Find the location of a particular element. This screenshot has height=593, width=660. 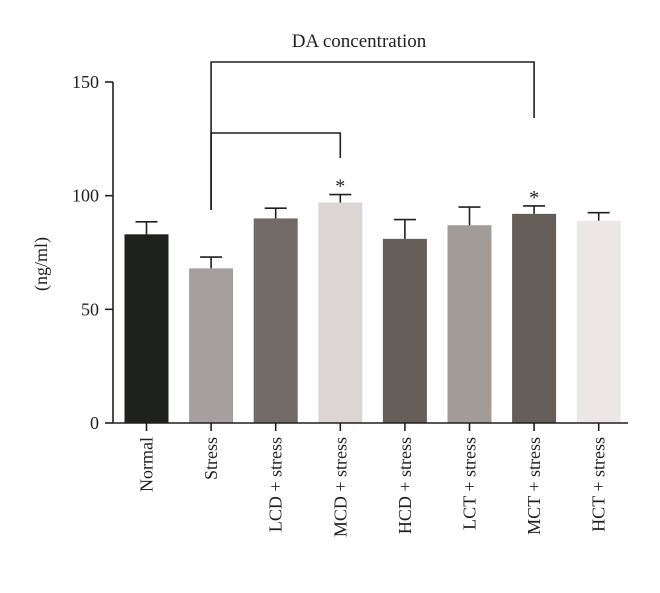

comparison-bracket-stress-vs-mct-stress is located at coordinates (372, 135).